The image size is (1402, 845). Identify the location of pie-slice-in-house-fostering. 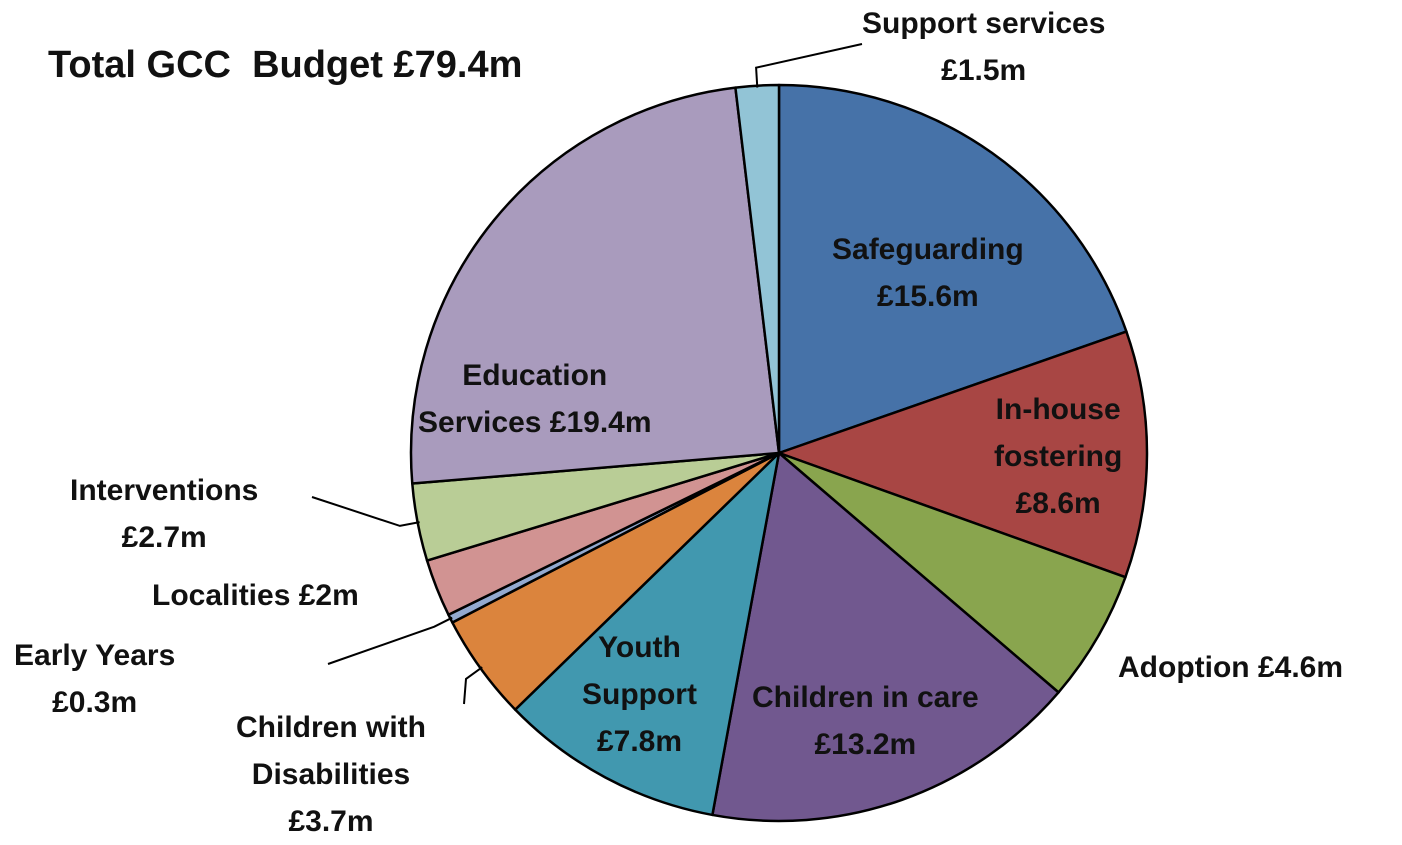
(963, 454).